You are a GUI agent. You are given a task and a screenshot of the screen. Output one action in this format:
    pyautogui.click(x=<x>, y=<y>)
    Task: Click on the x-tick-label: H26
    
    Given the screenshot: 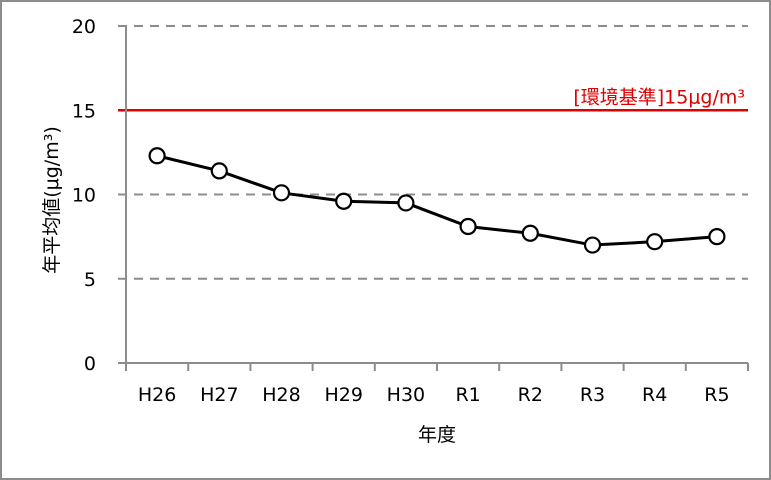 What is the action you would take?
    pyautogui.click(x=157, y=395)
    